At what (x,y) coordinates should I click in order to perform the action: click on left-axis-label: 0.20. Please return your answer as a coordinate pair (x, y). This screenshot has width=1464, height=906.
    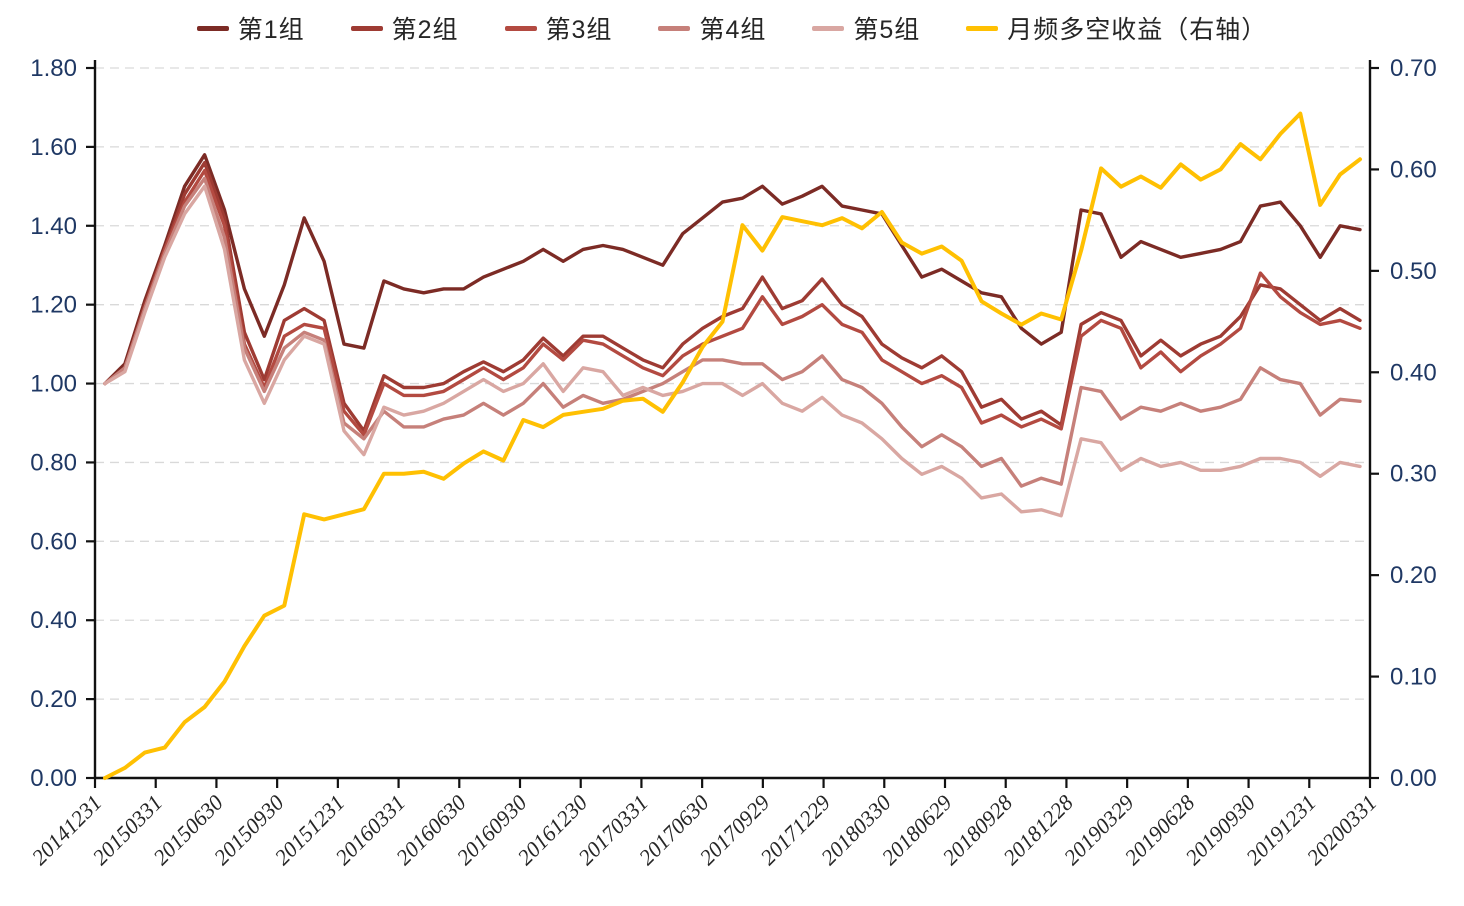
    Looking at the image, I should click on (53, 699).